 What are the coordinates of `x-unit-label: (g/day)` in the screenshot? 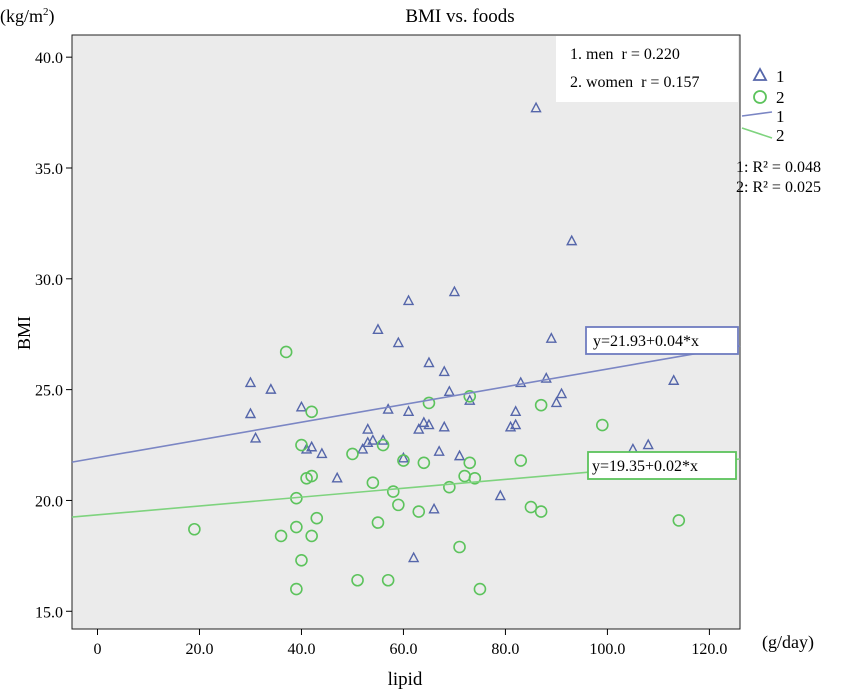 It's located at (788, 642).